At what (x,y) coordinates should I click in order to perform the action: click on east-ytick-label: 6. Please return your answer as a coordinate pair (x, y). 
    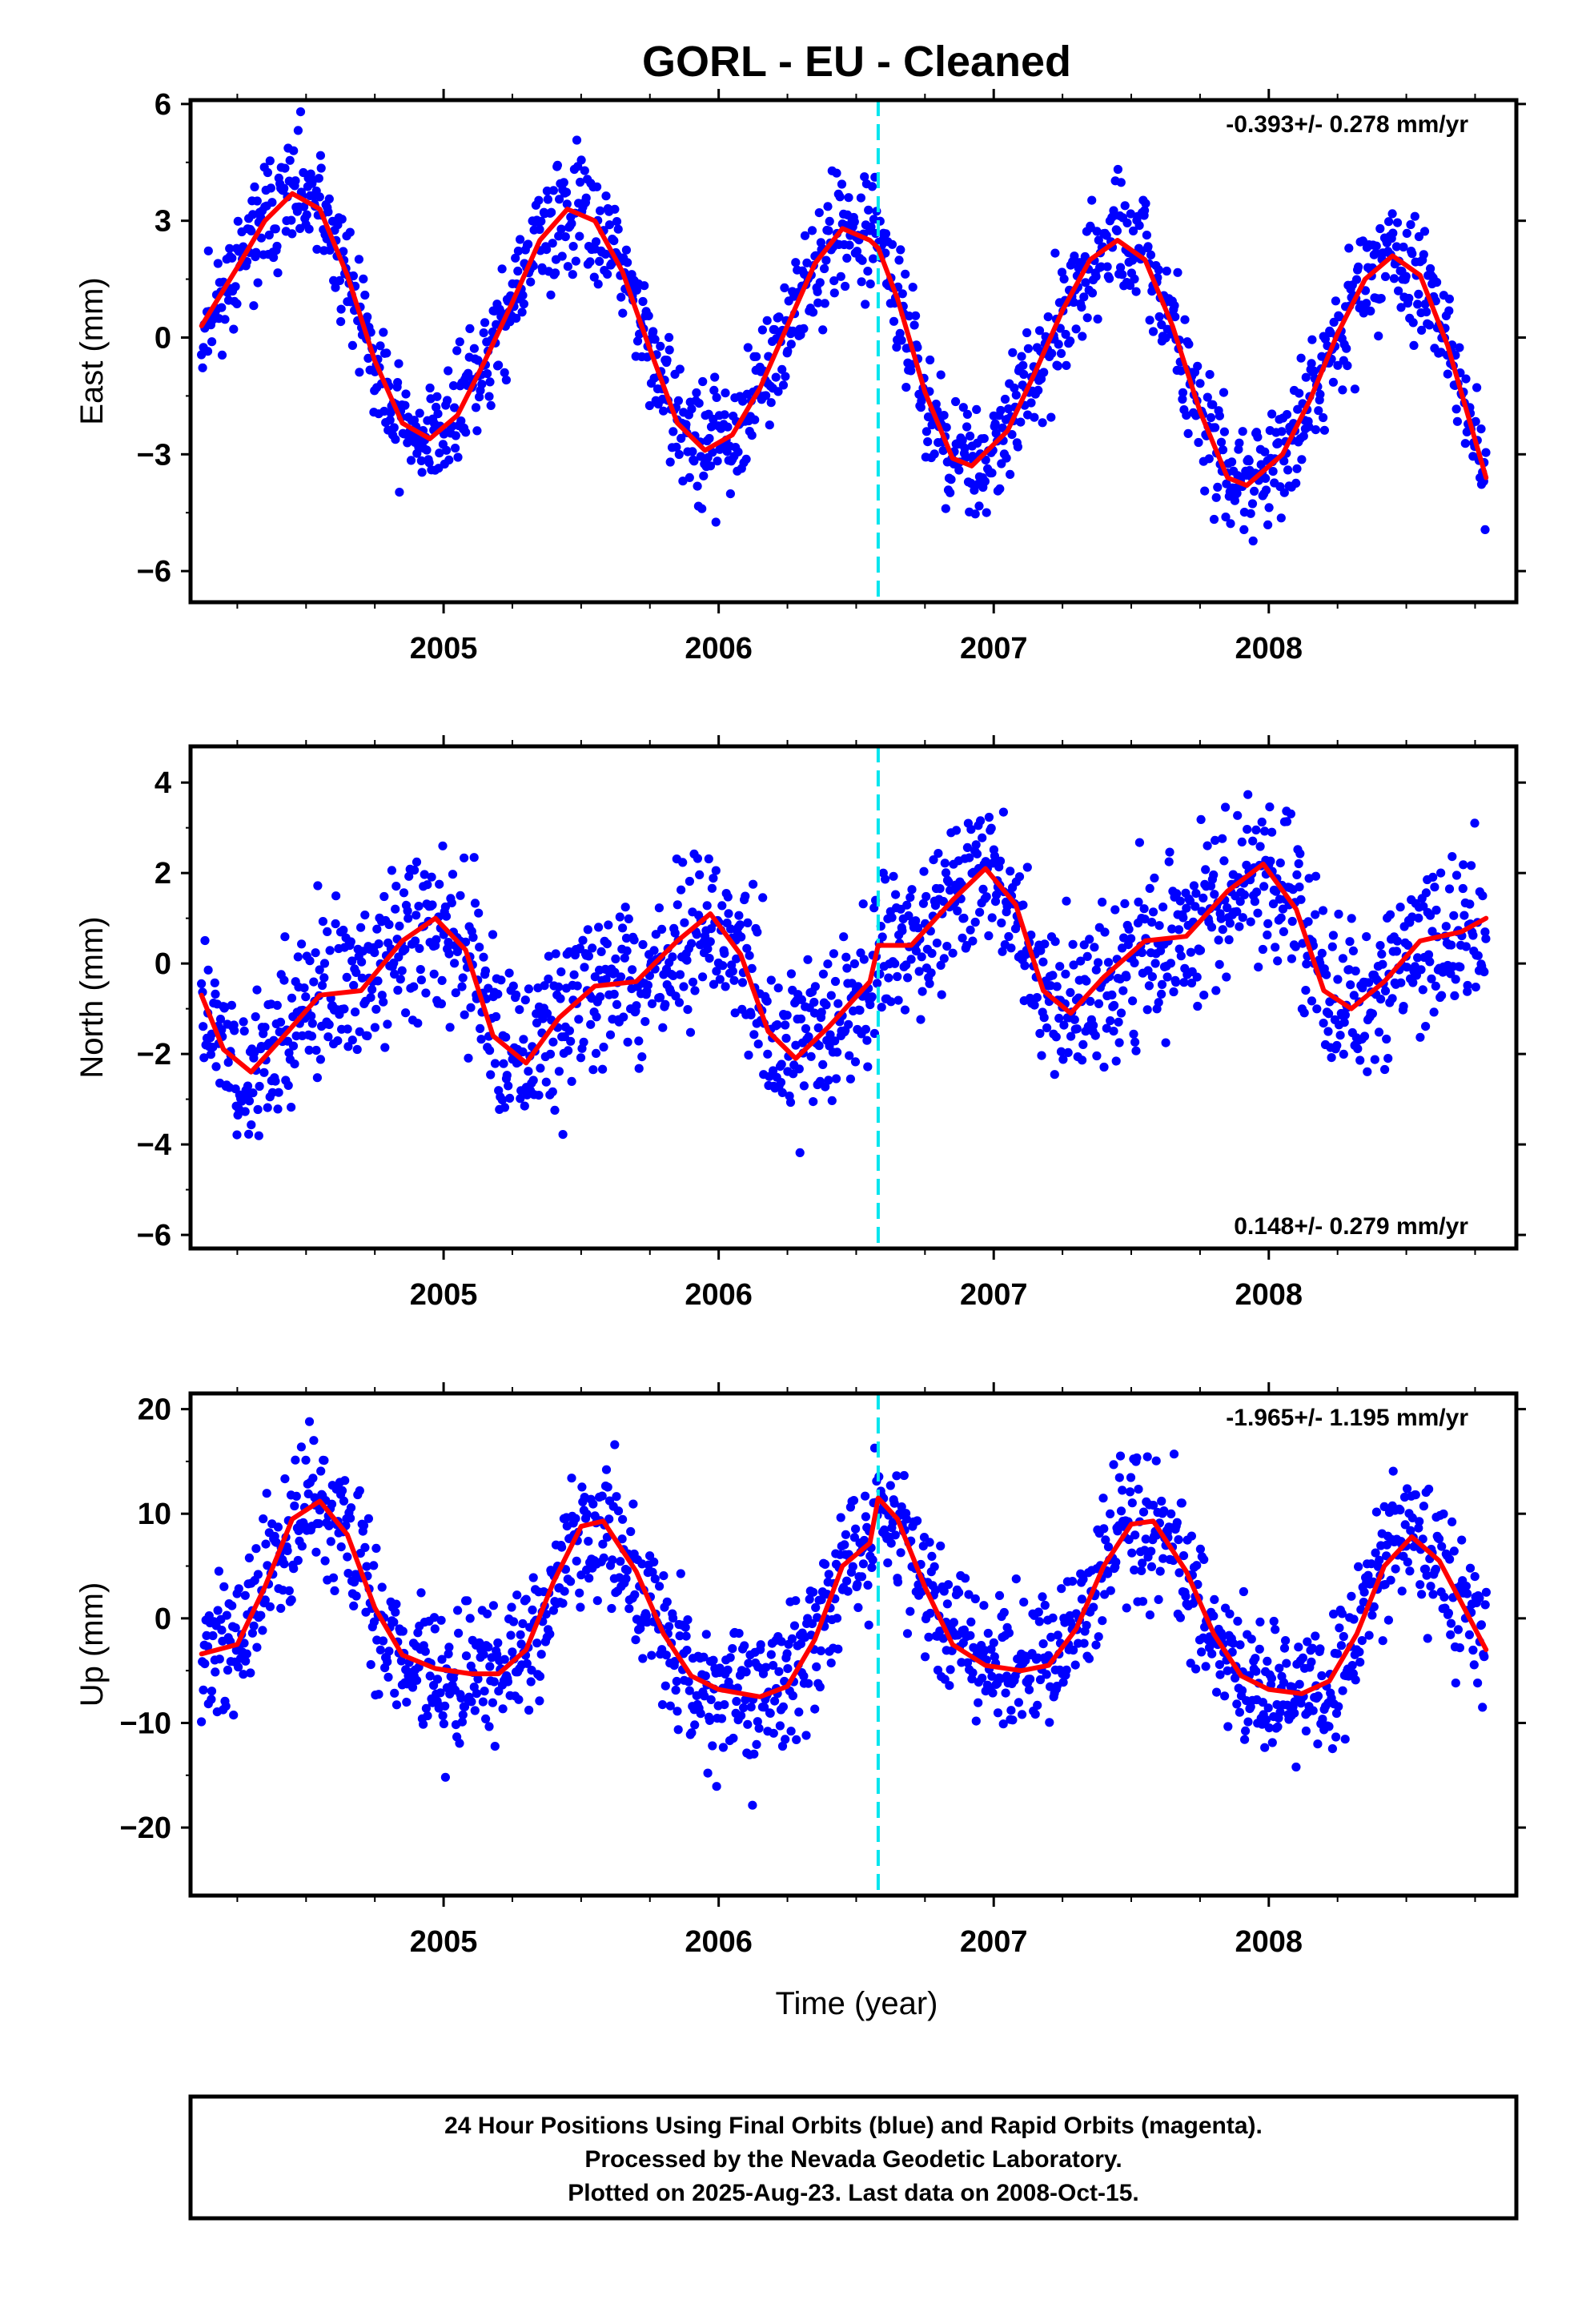
    Looking at the image, I should click on (163, 105).